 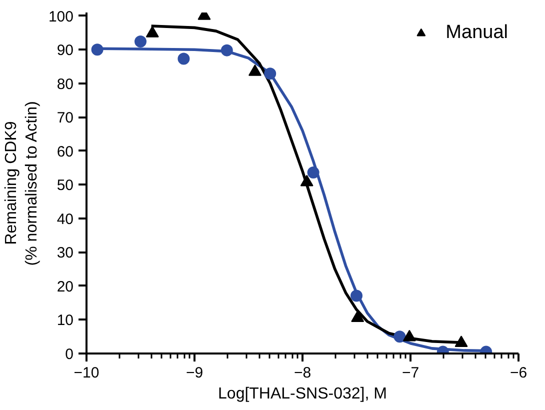 I want to click on y-tick-label: 70, so click(x=65, y=118).